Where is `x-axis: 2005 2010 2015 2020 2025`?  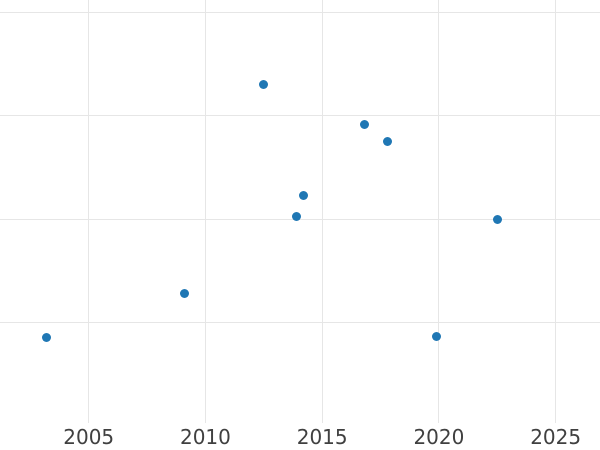 x-axis: 2005 2010 2015 2020 2025 is located at coordinates (300, 436).